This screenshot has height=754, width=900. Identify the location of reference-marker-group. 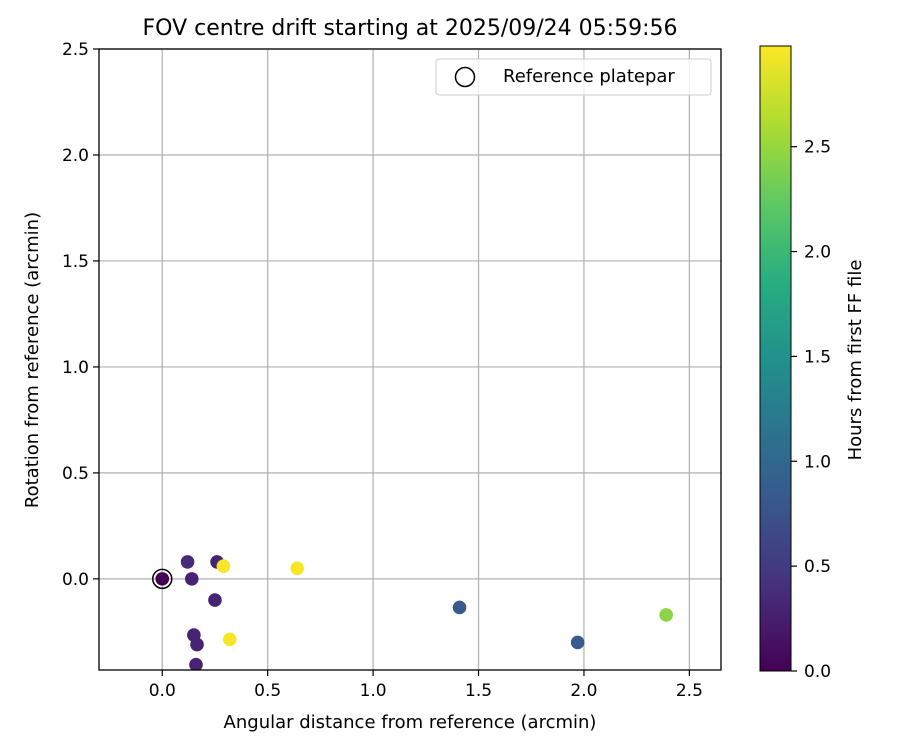
(162, 579).